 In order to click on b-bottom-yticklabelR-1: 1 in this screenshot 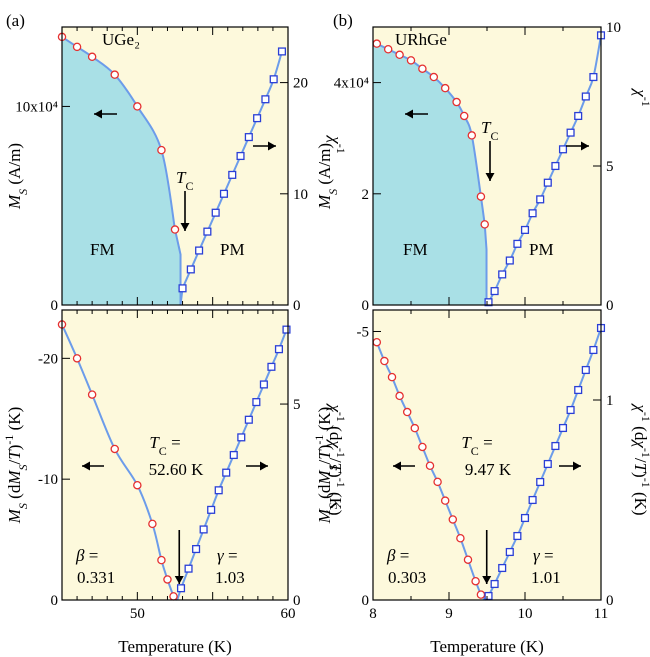, I will do `click(610, 401)`.